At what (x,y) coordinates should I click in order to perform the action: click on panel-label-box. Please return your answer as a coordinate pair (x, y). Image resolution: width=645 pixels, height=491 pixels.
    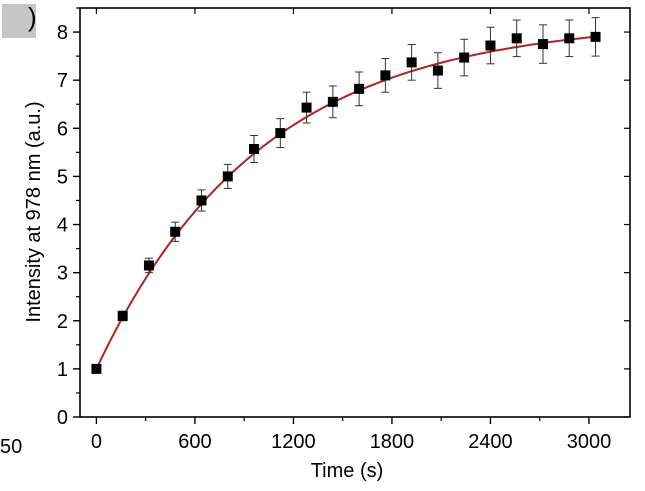
    Looking at the image, I should click on (19, 21).